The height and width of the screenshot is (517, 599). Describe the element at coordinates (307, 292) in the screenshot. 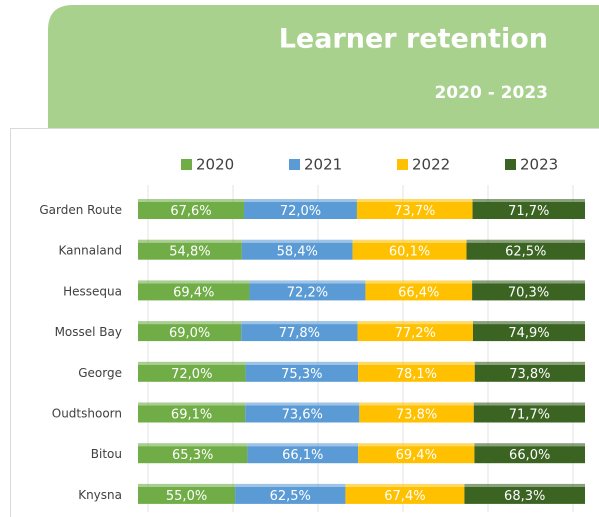

I see `data-label: 72,2%` at that location.